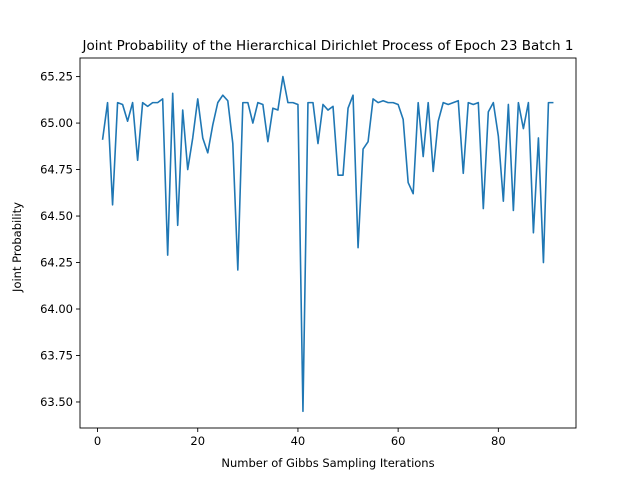 This screenshot has height=480, width=640. I want to click on y-tick-label: 64.75, so click(56, 170).